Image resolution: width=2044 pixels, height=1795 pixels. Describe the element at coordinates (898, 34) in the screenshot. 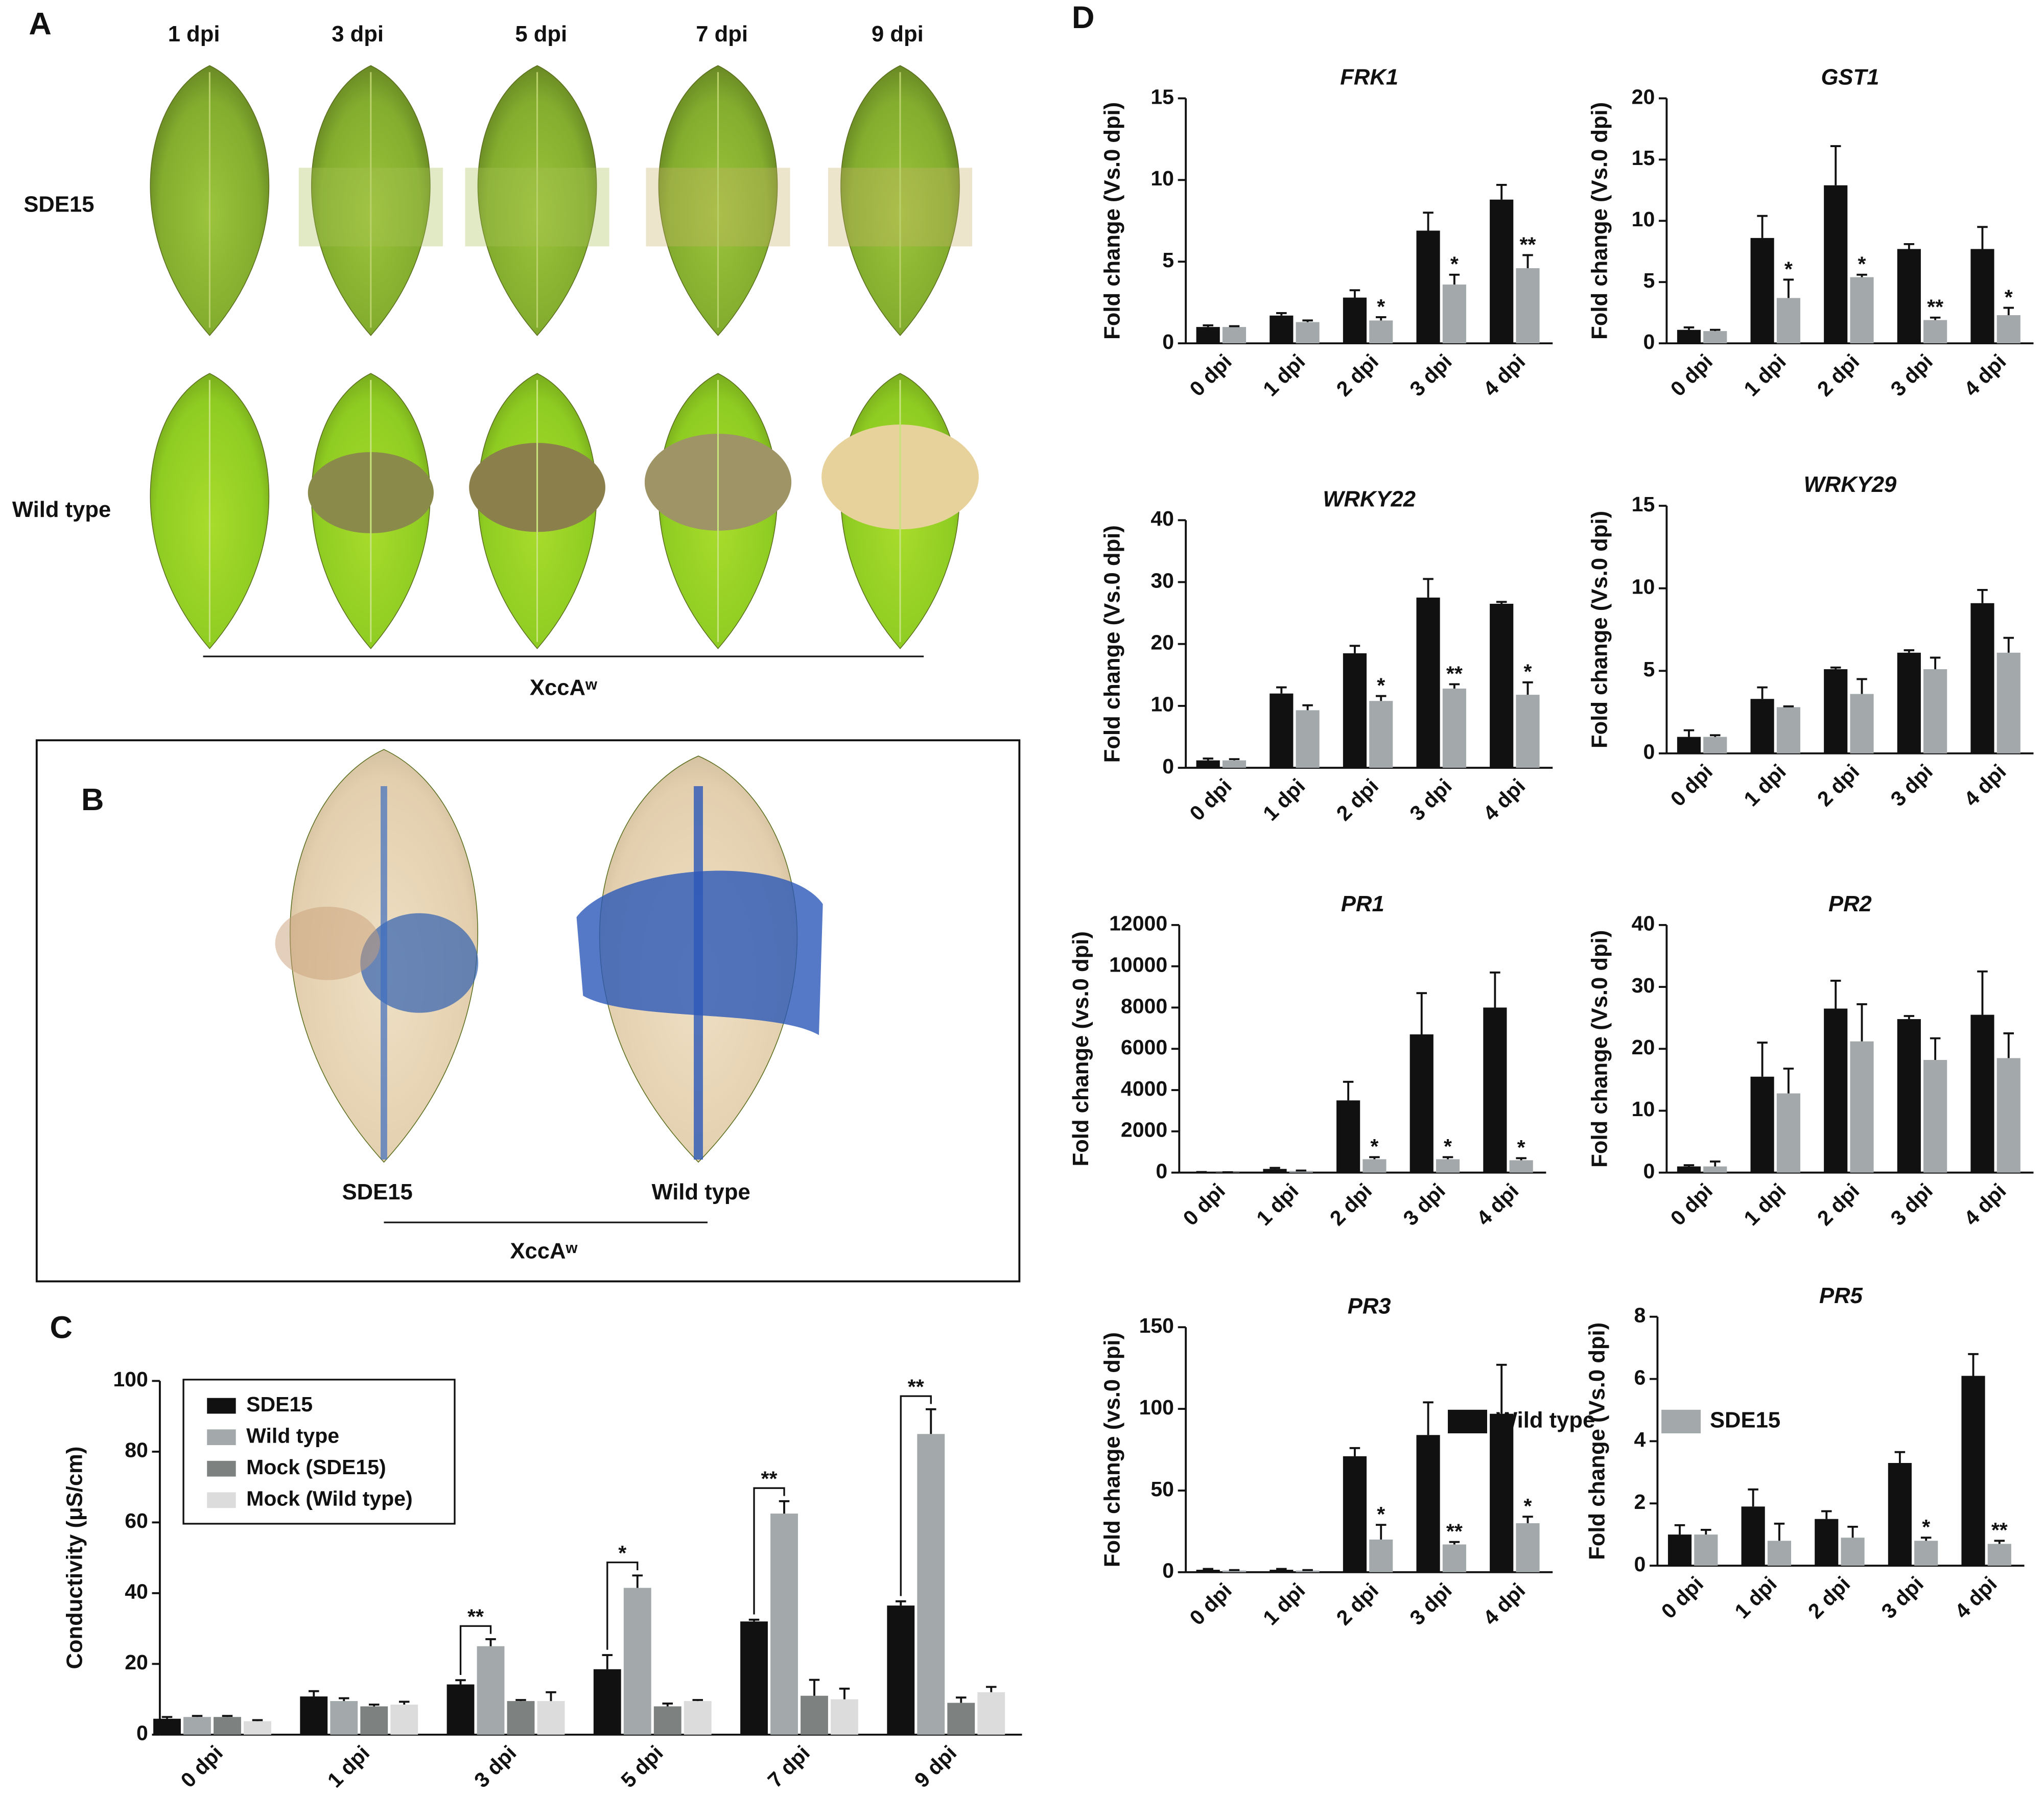

I see `column-label: 9 dpi` at that location.